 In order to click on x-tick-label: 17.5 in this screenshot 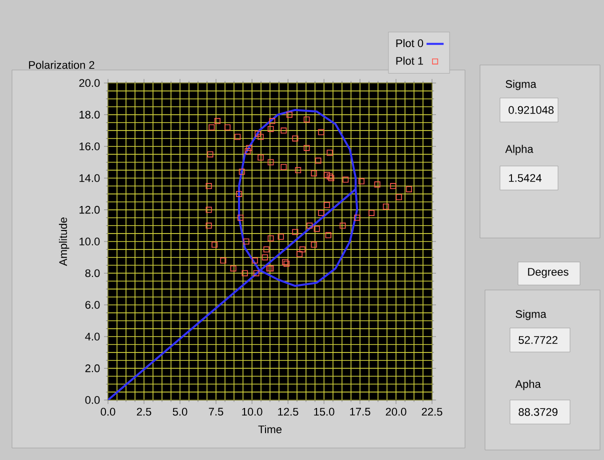, I will do `click(360, 412)`.